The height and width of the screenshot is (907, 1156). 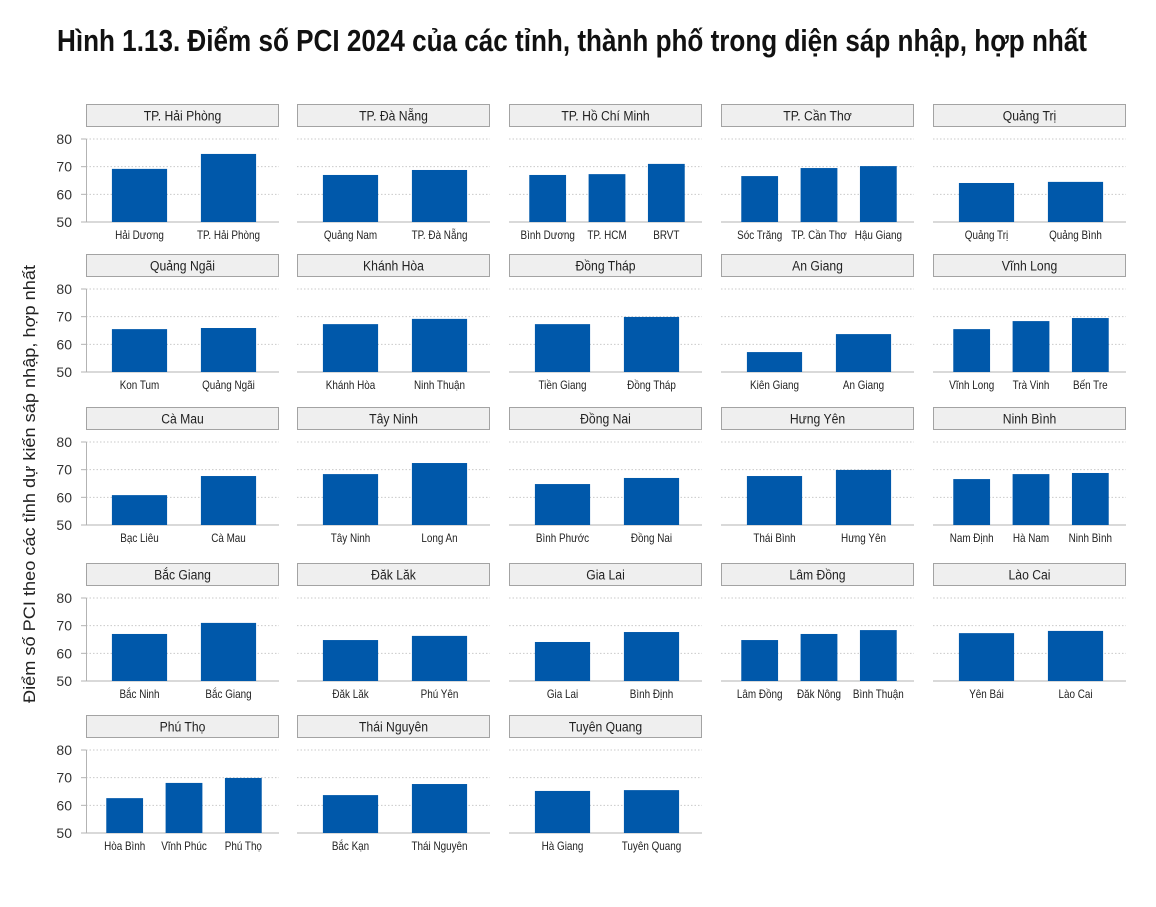 I want to click on x-tick-label: Bến Tre, so click(x=1090, y=385).